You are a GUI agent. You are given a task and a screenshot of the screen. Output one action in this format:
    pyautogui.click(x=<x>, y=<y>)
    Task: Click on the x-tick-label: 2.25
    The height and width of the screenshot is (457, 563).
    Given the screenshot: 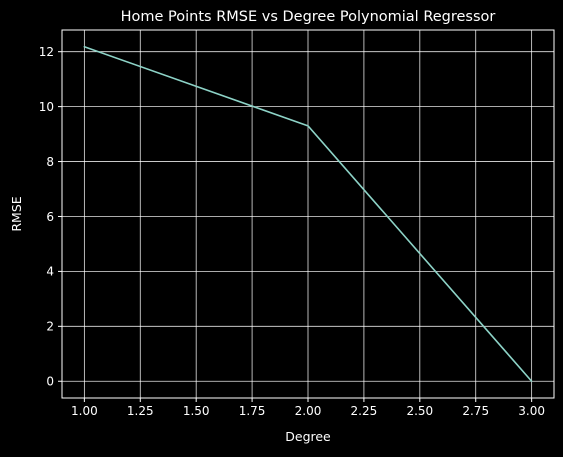 What is the action you would take?
    pyautogui.click(x=364, y=411)
    